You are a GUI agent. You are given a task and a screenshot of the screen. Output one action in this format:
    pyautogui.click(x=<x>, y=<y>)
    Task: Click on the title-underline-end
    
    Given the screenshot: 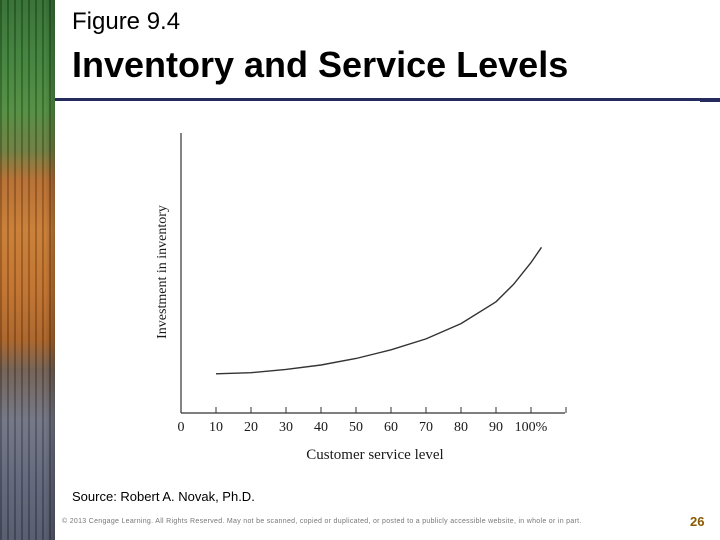 What is the action you would take?
    pyautogui.click(x=710, y=101)
    